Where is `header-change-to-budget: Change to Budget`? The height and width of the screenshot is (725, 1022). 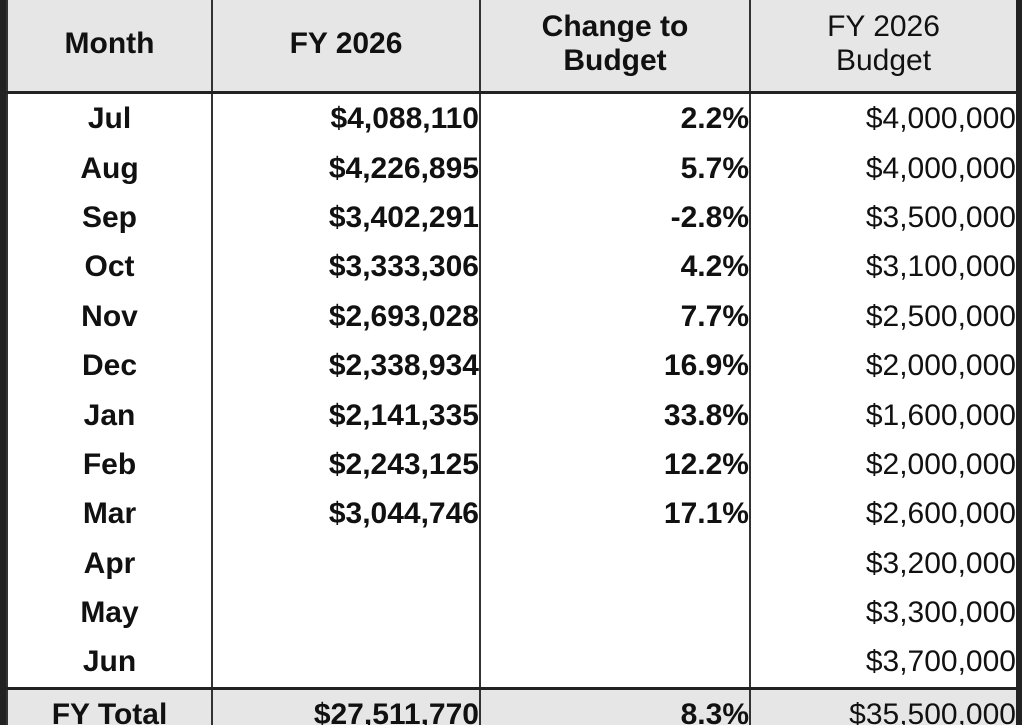
header-change-to-budget: Change to Budget is located at coordinates (615, 47).